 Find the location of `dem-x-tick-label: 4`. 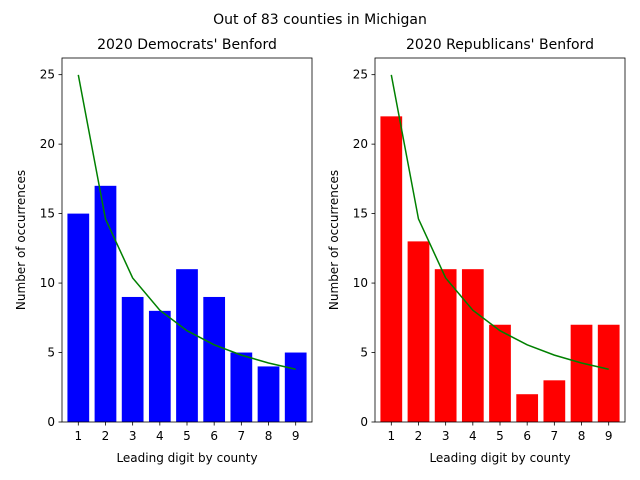

dem-x-tick-label: 4 is located at coordinates (160, 436).